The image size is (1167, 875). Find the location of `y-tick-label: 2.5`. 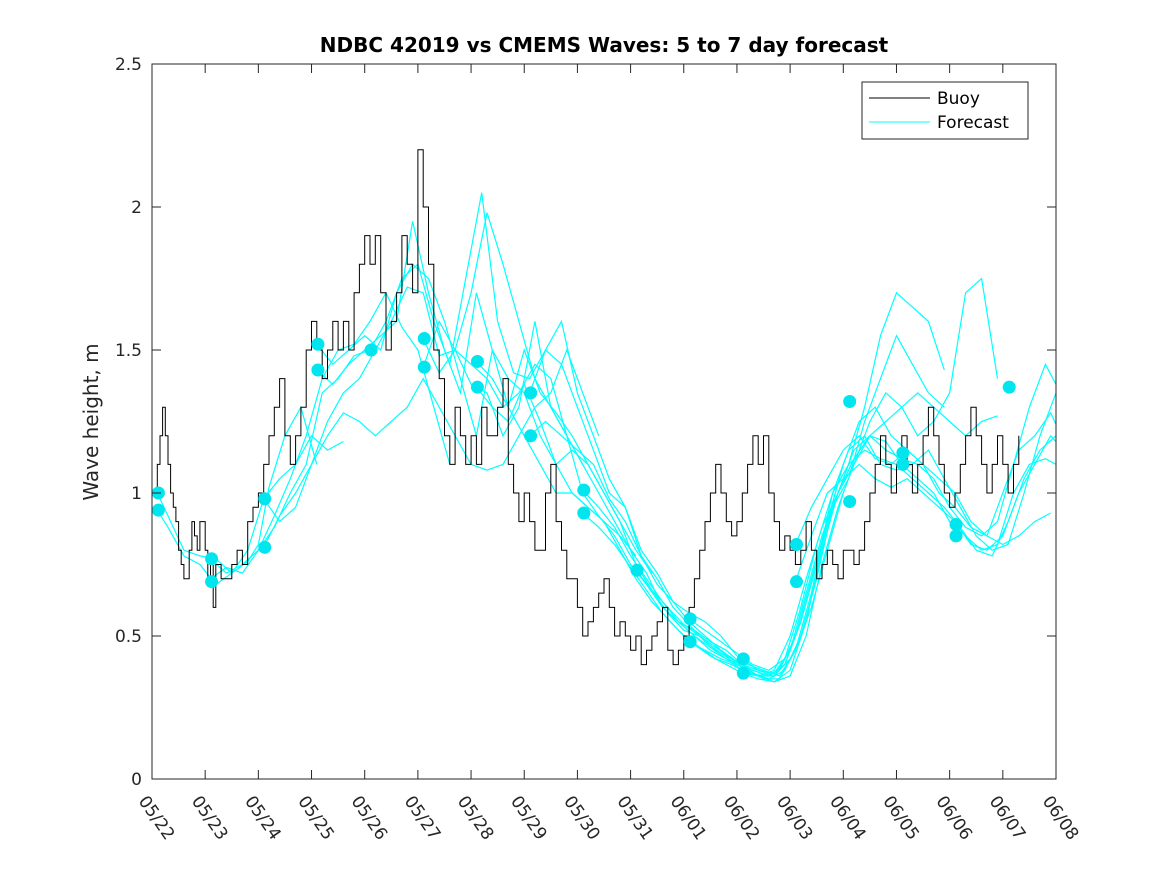

y-tick-label: 2.5 is located at coordinates (128, 65).